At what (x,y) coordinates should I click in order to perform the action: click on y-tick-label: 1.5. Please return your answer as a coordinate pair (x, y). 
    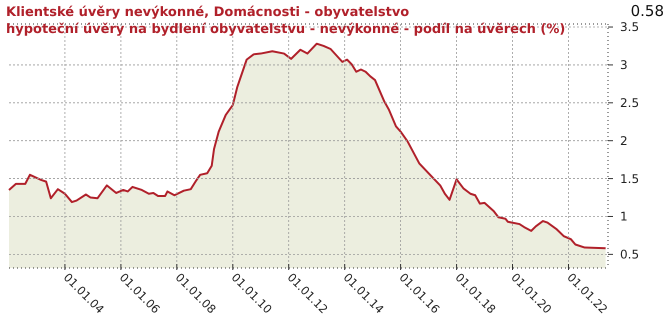
    Looking at the image, I should click on (630, 179).